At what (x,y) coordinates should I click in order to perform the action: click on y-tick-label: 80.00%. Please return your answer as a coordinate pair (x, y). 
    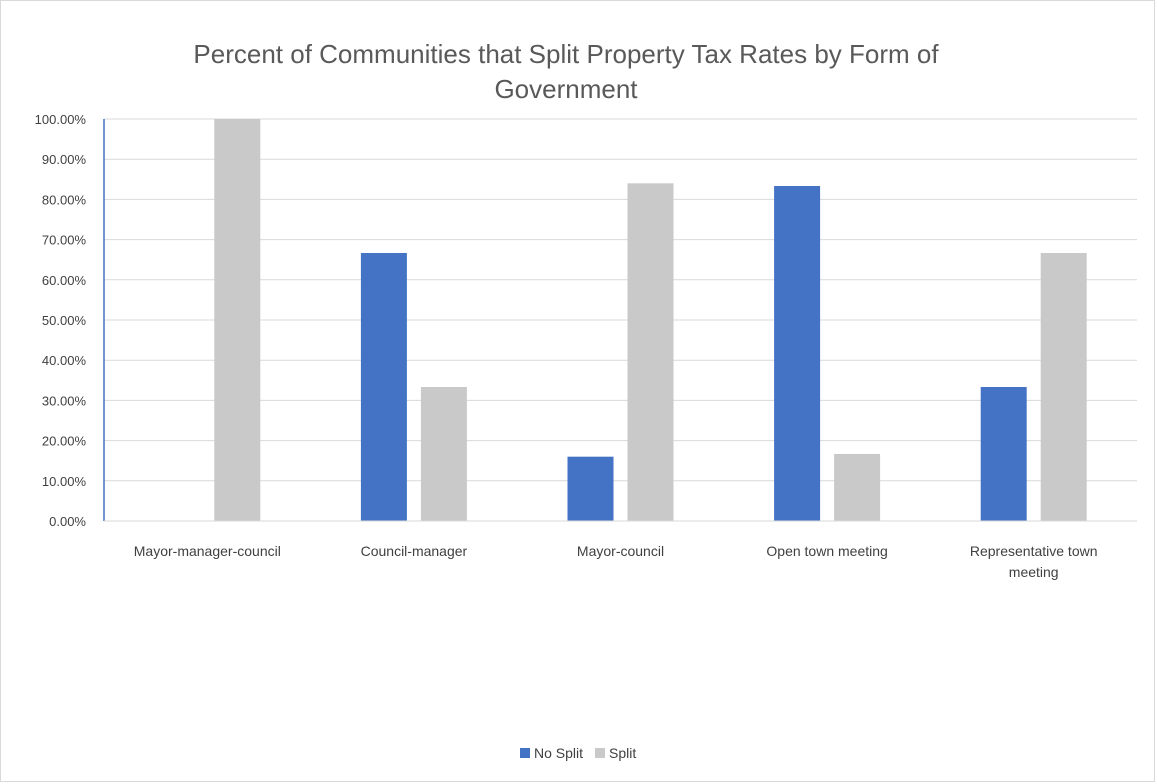
    Looking at the image, I should click on (64, 199).